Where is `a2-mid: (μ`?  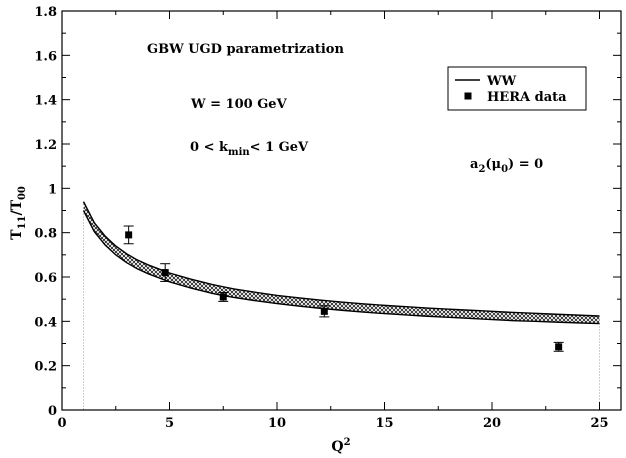 a2-mid: (μ is located at coordinates (493, 164).